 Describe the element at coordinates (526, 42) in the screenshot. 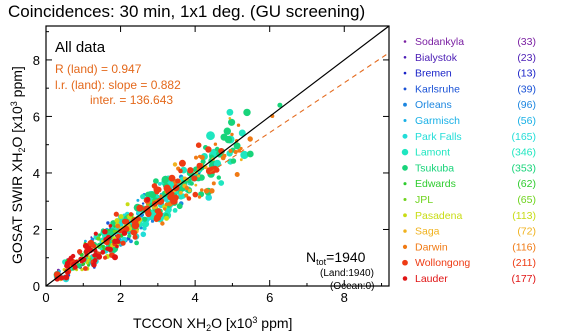

I see `legend-count: (33)` at that location.